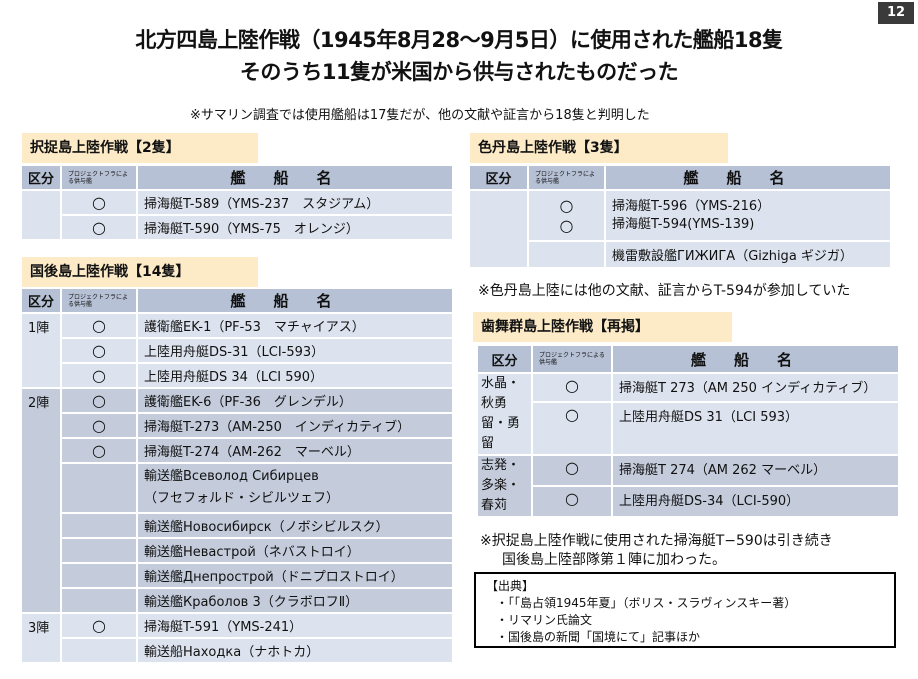  I want to click on page-number: 12, so click(896, 13).